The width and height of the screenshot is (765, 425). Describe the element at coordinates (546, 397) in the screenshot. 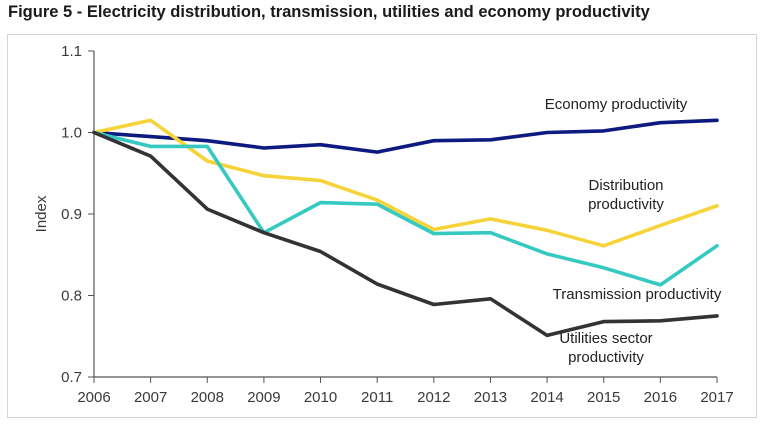

I see `x-tick-label: 2014` at that location.